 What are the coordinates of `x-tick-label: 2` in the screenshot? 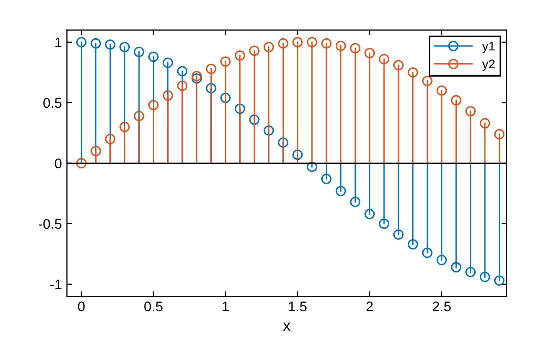 It's located at (370, 307).